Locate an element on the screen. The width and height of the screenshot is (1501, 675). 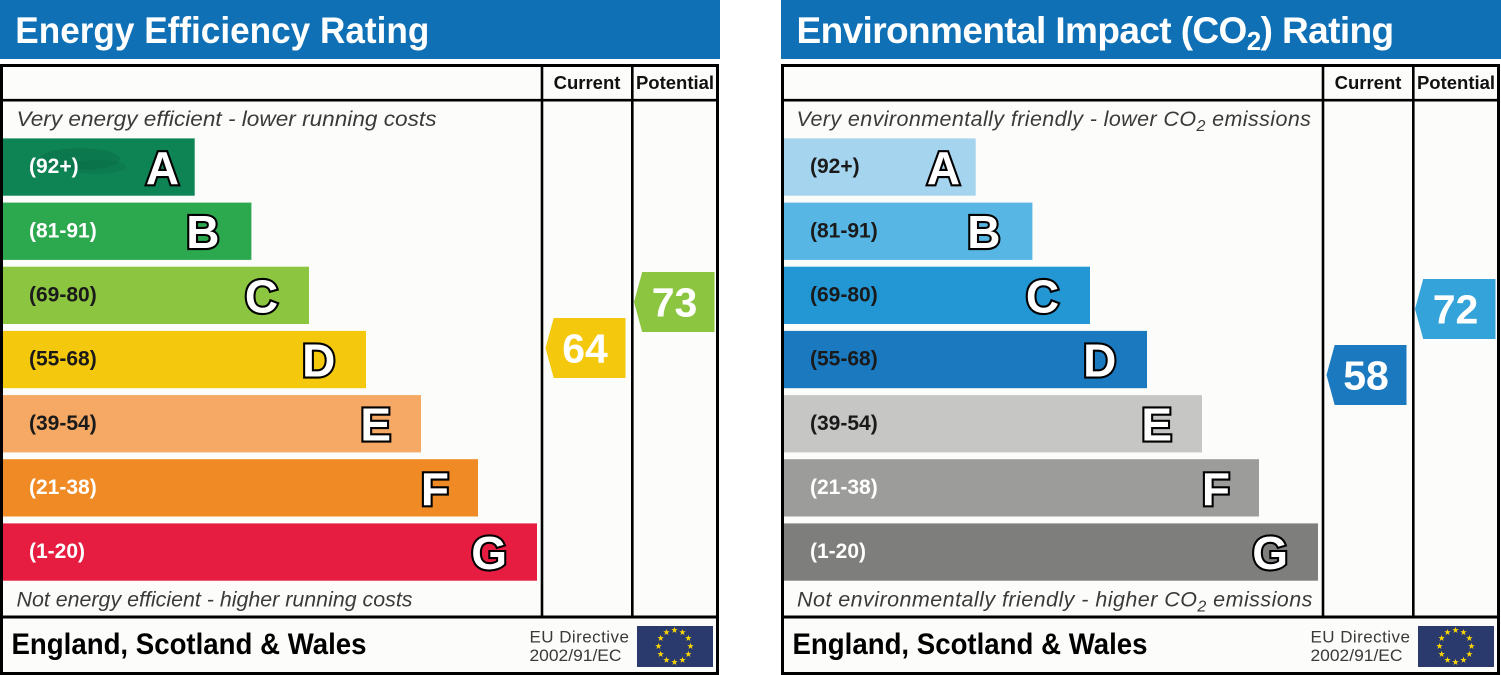
svg-text: 58 is located at coordinates (1366, 376).